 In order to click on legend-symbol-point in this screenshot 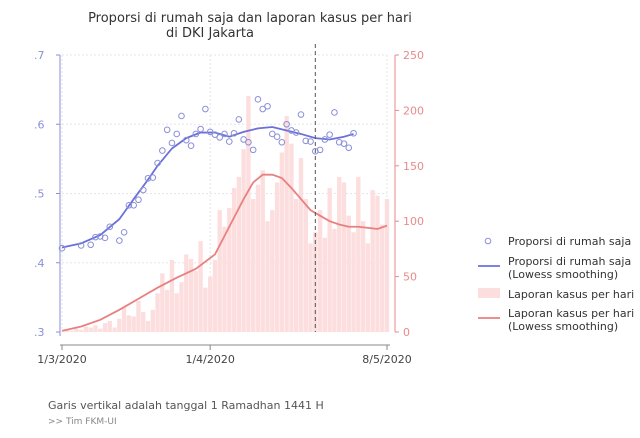, I will do `click(488, 241)`.